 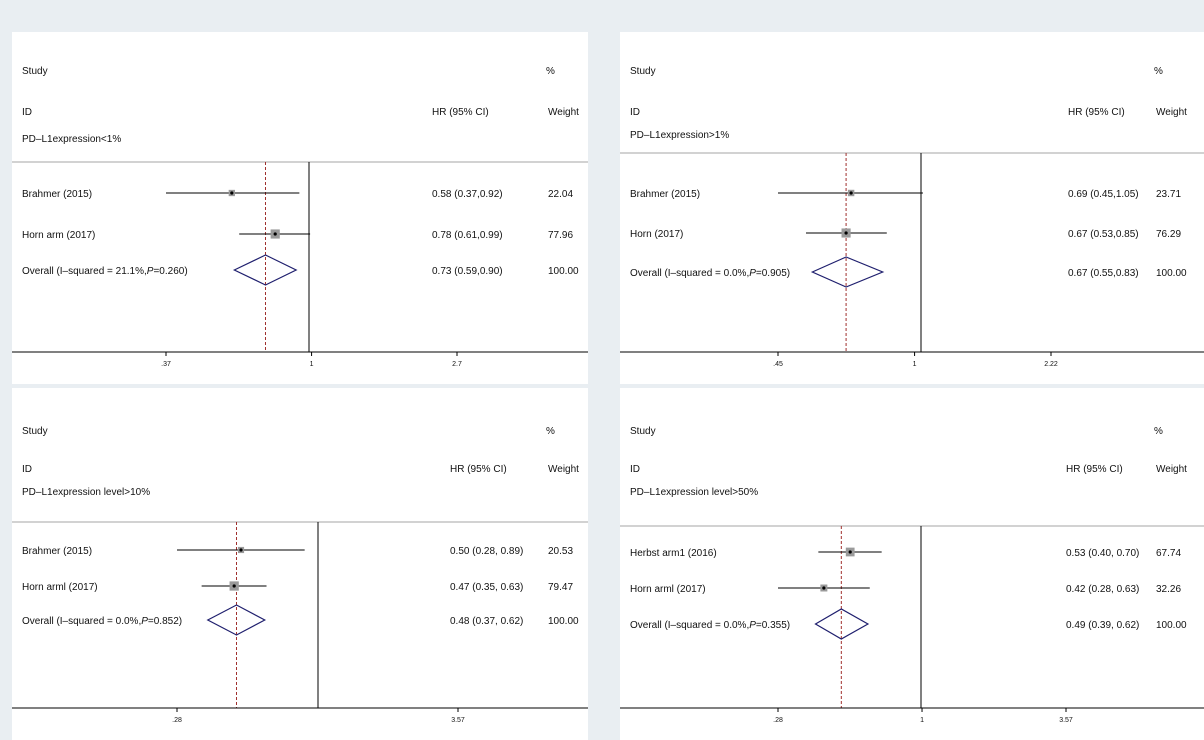 What do you see at coordinates (679, 135) in the screenshot?
I see `subgroup-label: PD–L1expression>1%` at bounding box center [679, 135].